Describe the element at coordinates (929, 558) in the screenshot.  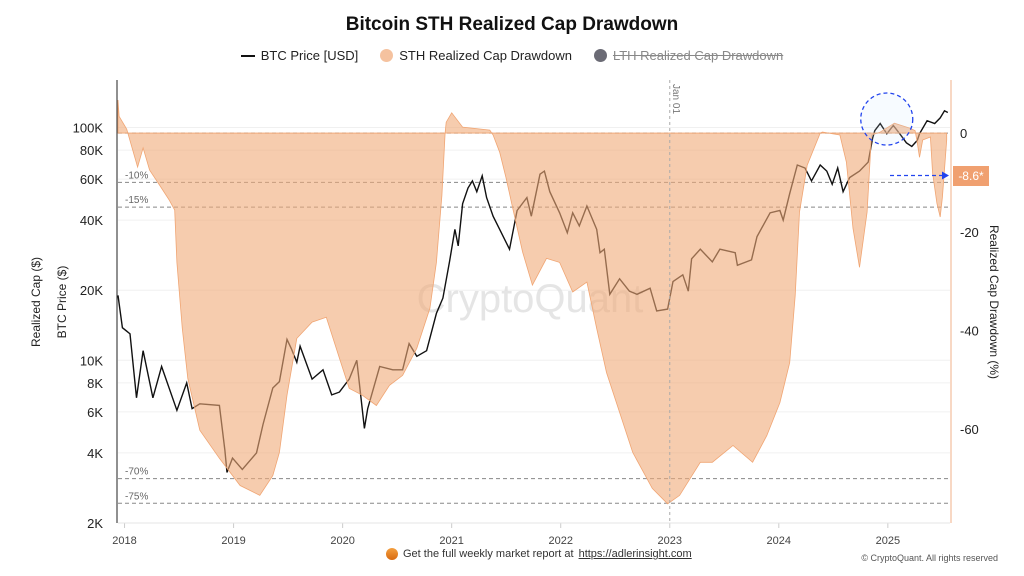
I see `copyright: © CryptoQuant. All rights reserved` at that location.